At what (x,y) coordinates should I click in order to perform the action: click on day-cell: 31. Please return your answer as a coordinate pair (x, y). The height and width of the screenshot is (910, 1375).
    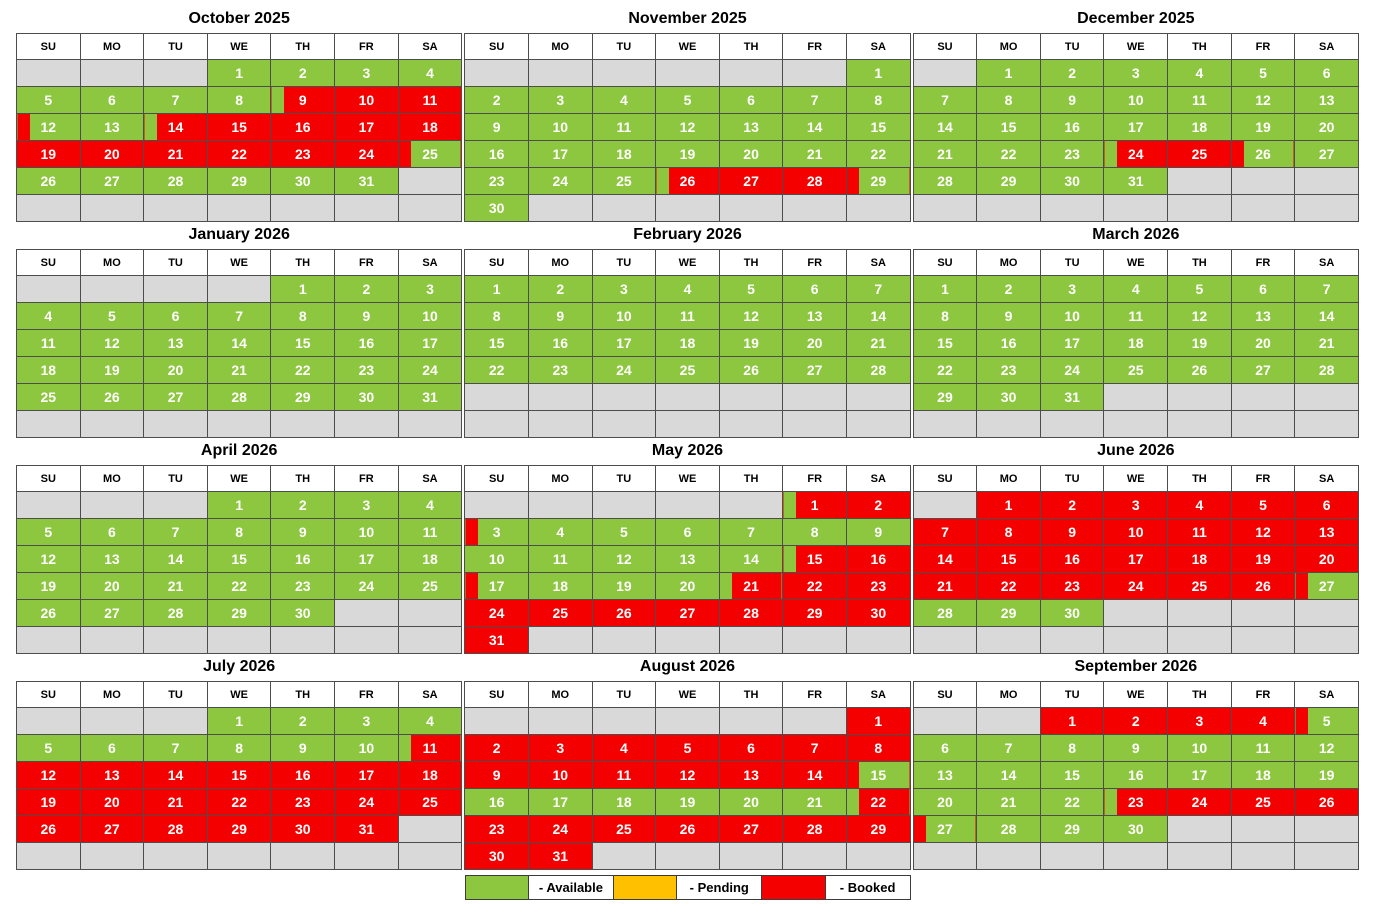
    Looking at the image, I should click on (560, 856).